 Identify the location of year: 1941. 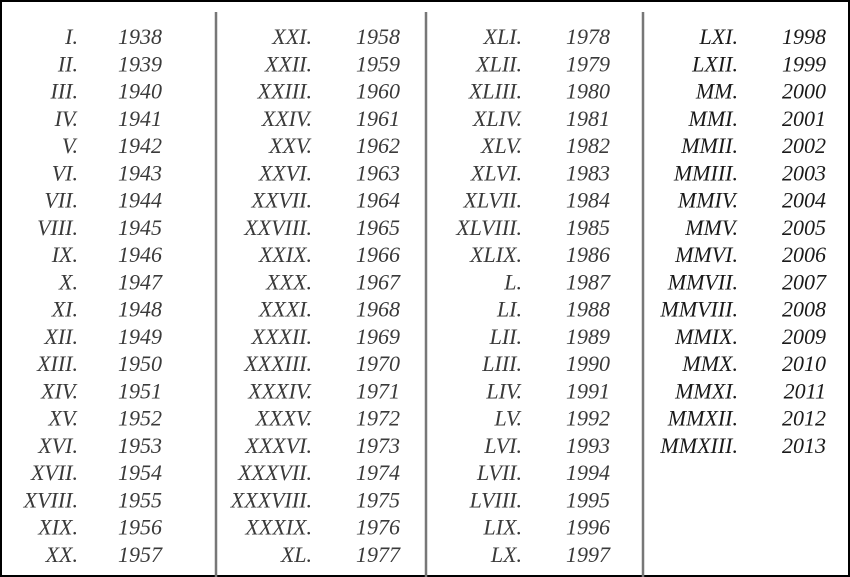
(140, 118).